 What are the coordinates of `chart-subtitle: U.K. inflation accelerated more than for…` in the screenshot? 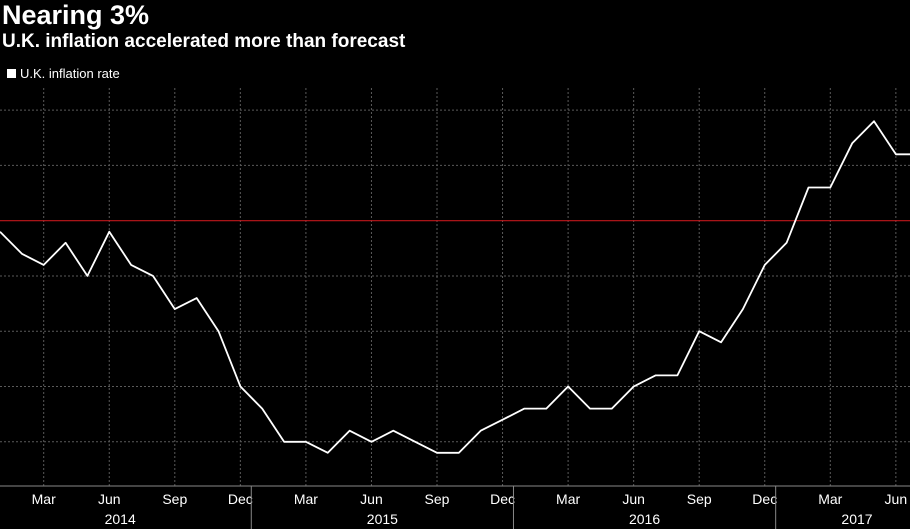 It's located at (204, 41).